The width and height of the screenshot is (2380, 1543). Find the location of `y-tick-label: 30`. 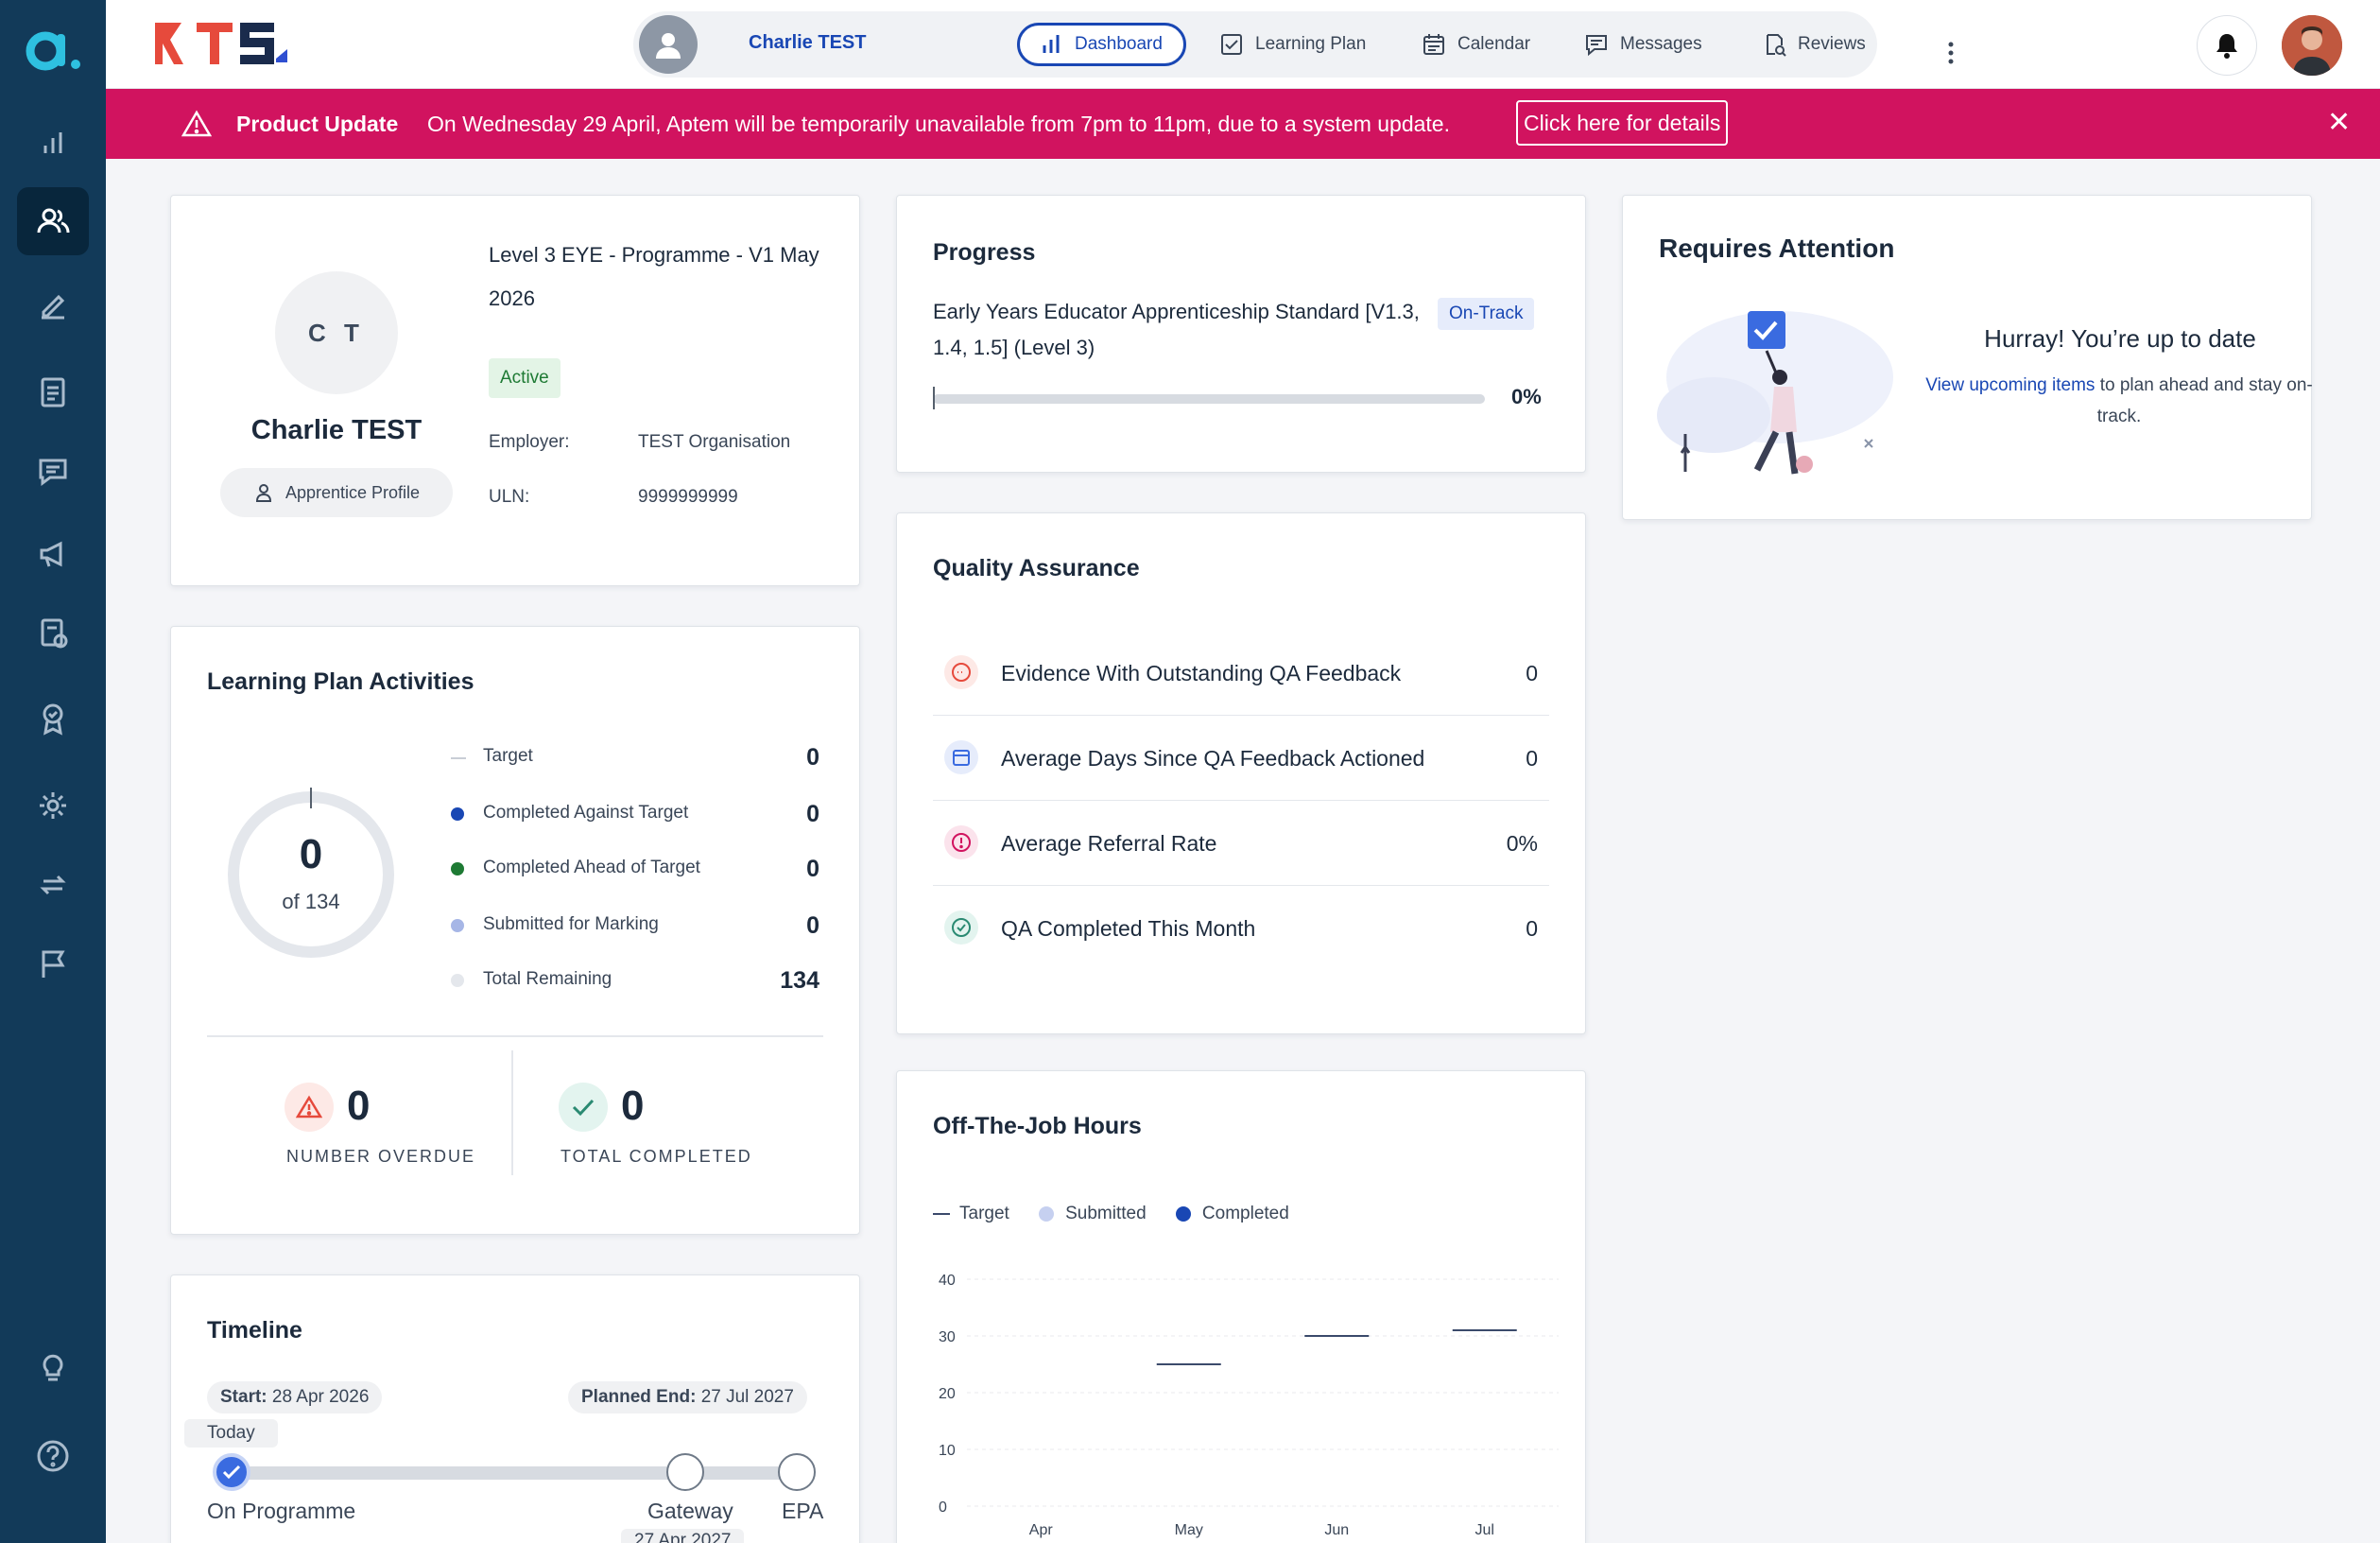

y-tick-label: 30 is located at coordinates (947, 1337).